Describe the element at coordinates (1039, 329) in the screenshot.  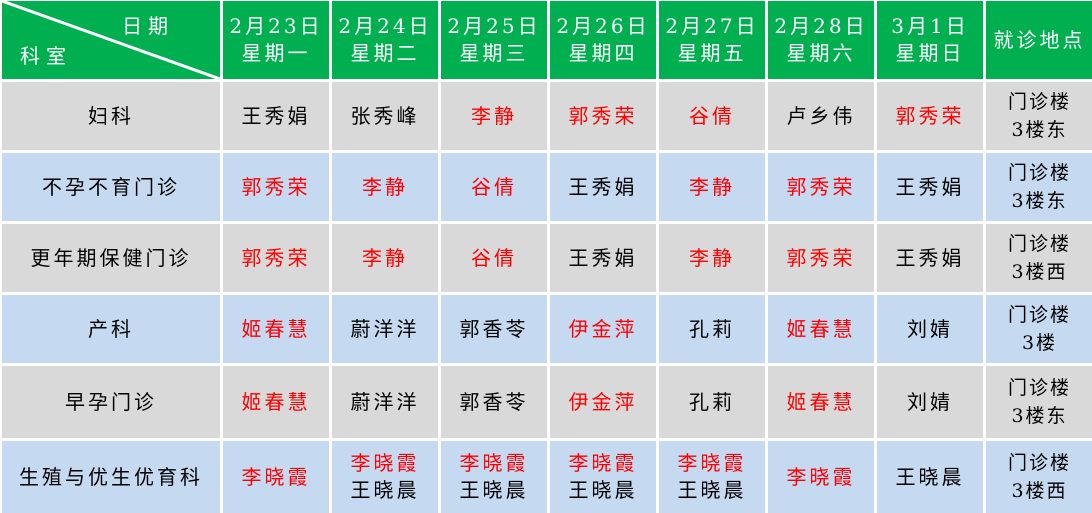
I see `location-cell: 门诊楼 3楼` at that location.